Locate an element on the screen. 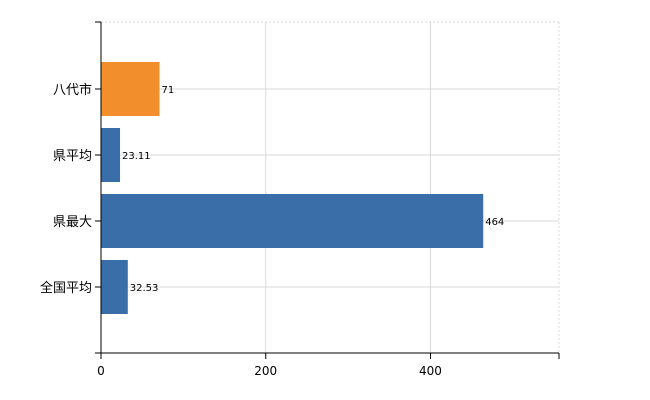 The width and height of the screenshot is (650, 400). data-label: 71 is located at coordinates (167, 90).